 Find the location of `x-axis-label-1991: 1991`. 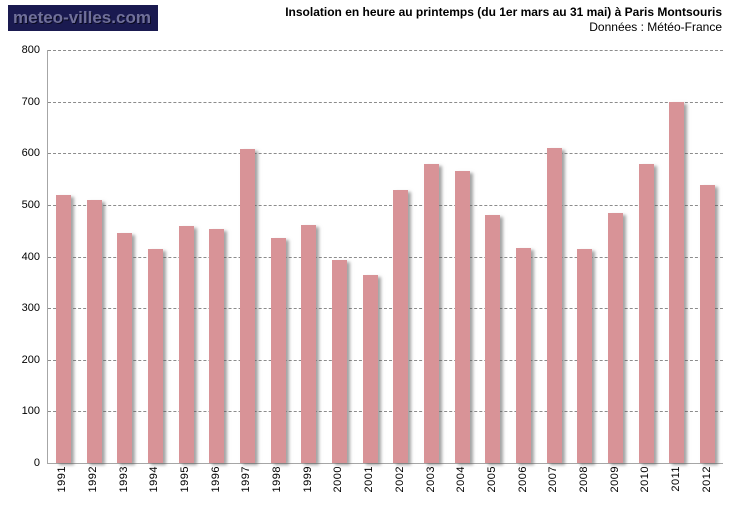

x-axis-label-1991: 1991 is located at coordinates (62, 479).